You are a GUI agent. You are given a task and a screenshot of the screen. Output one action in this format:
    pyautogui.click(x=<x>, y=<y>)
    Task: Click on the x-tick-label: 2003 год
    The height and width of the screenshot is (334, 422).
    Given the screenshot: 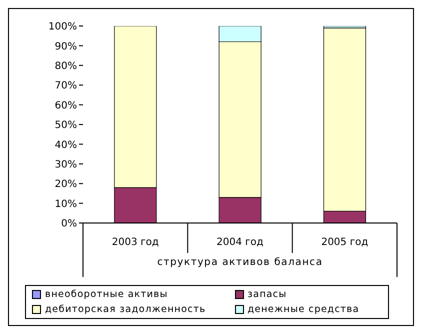 What is the action you would take?
    pyautogui.click(x=135, y=242)
    